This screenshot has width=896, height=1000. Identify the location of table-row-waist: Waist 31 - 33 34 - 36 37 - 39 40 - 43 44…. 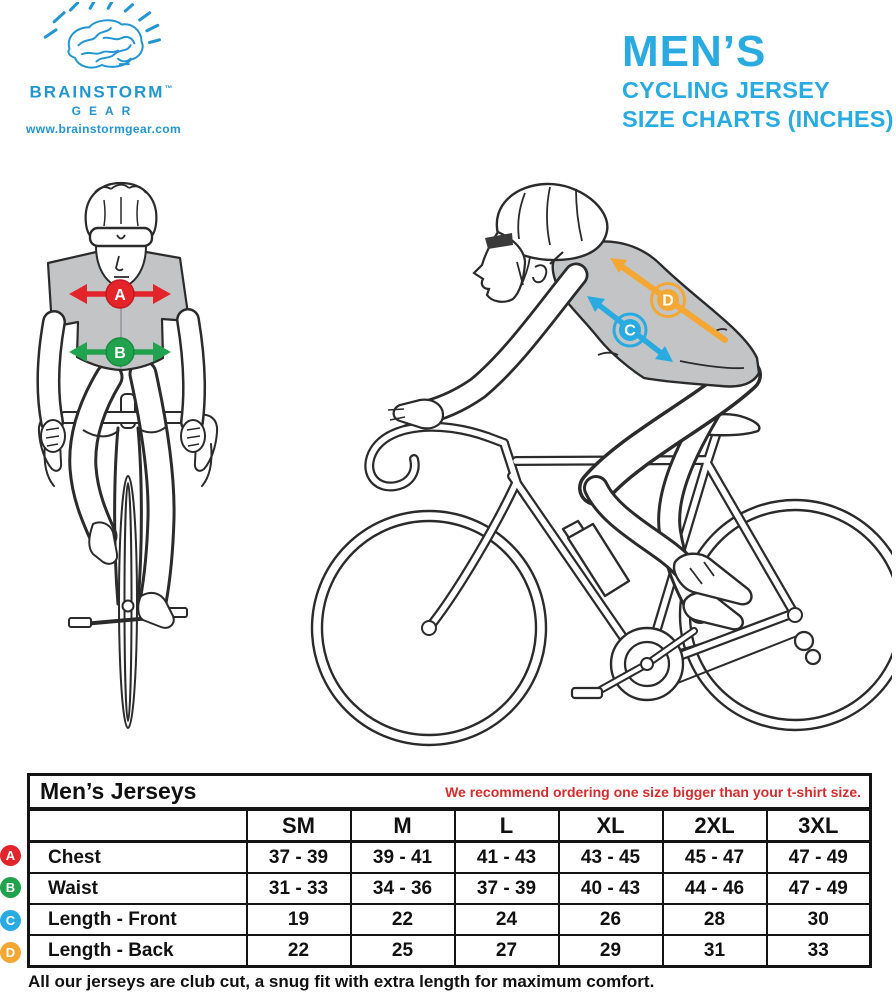
(449, 888).